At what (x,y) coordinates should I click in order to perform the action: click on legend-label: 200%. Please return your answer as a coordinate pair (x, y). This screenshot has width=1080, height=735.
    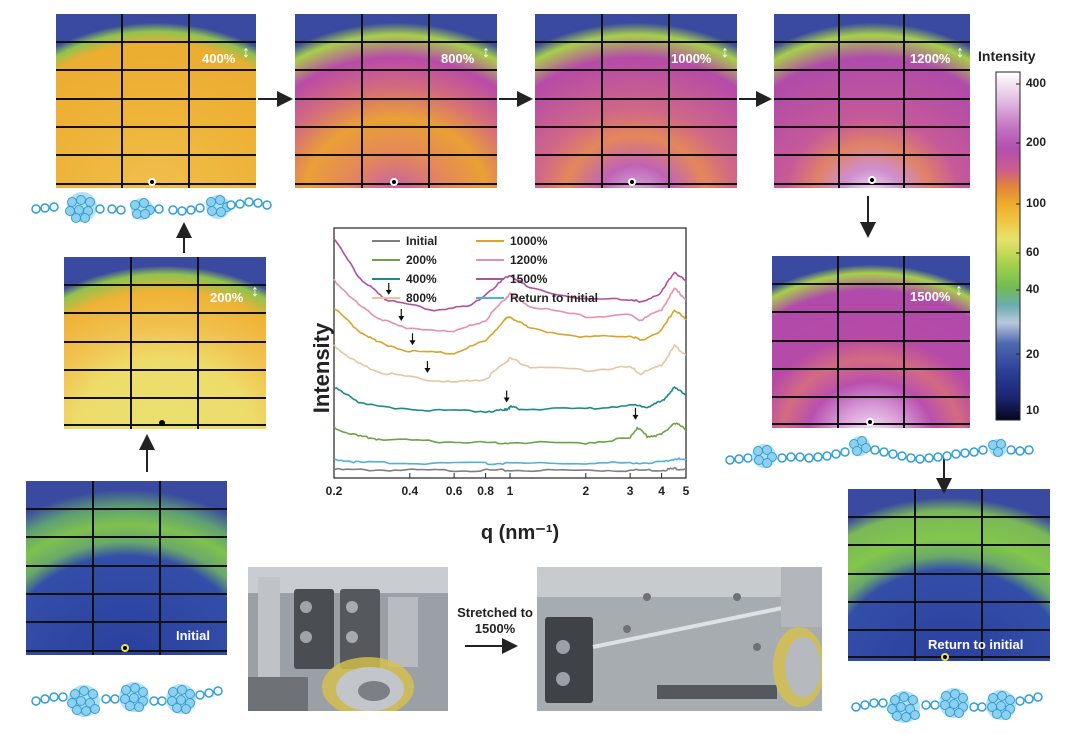
    Looking at the image, I should click on (421, 260).